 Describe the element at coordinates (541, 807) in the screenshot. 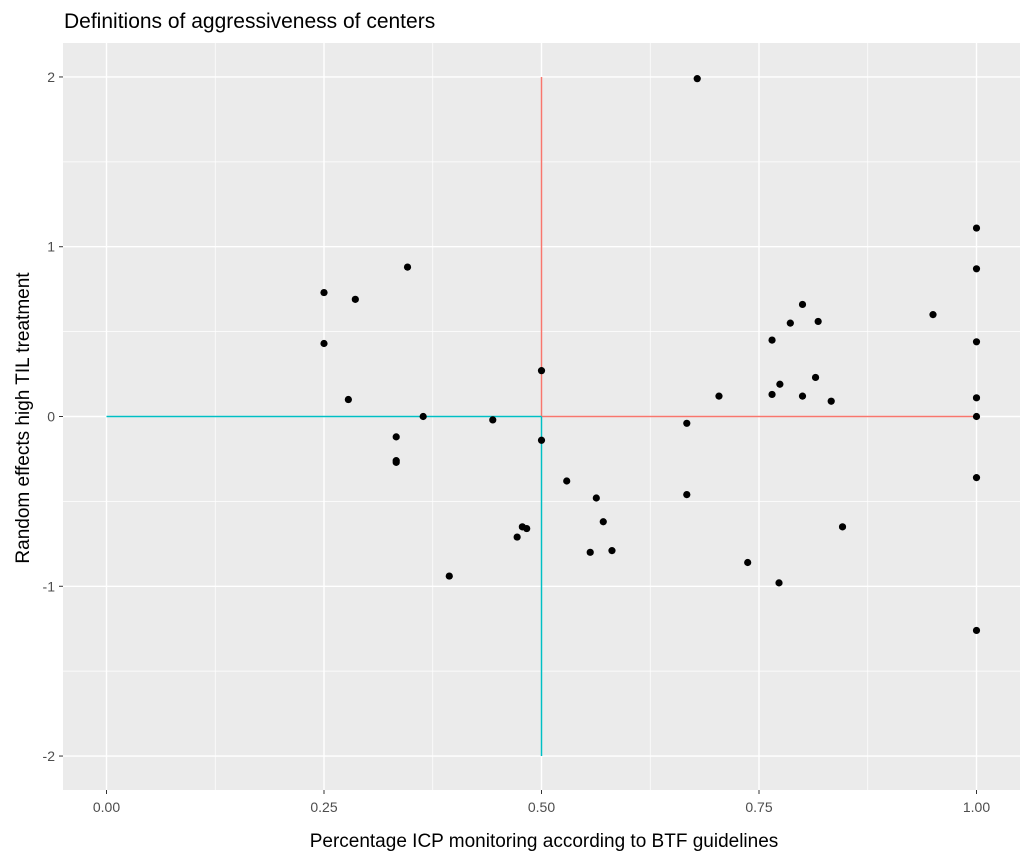

I see `x-tick-label: 0.50` at that location.